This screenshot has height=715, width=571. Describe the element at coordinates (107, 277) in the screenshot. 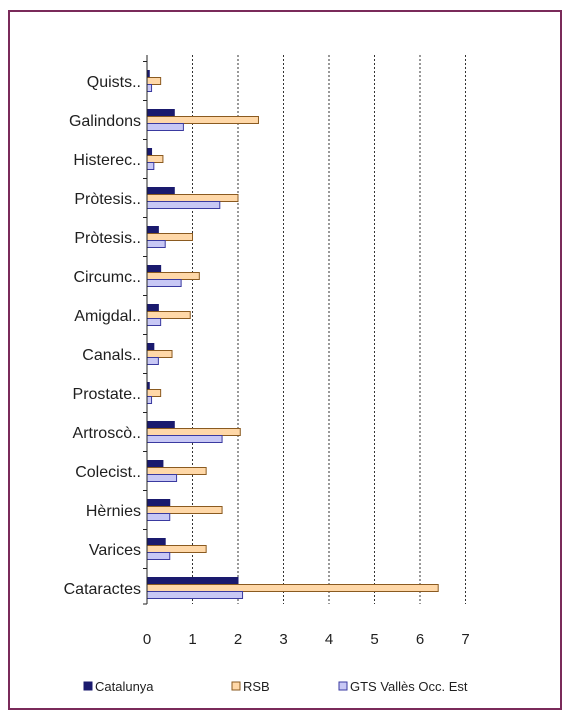

I see `category-label: Circumc..` at that location.